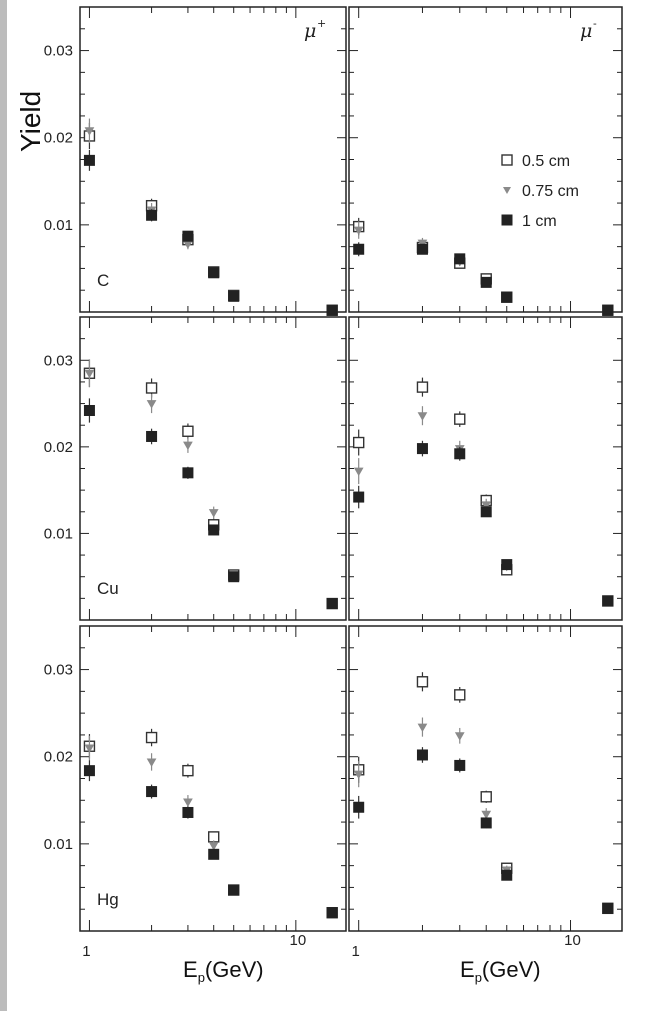  What do you see at coordinates (572, 940) in the screenshot?
I see `x-tick-label: 10` at bounding box center [572, 940].